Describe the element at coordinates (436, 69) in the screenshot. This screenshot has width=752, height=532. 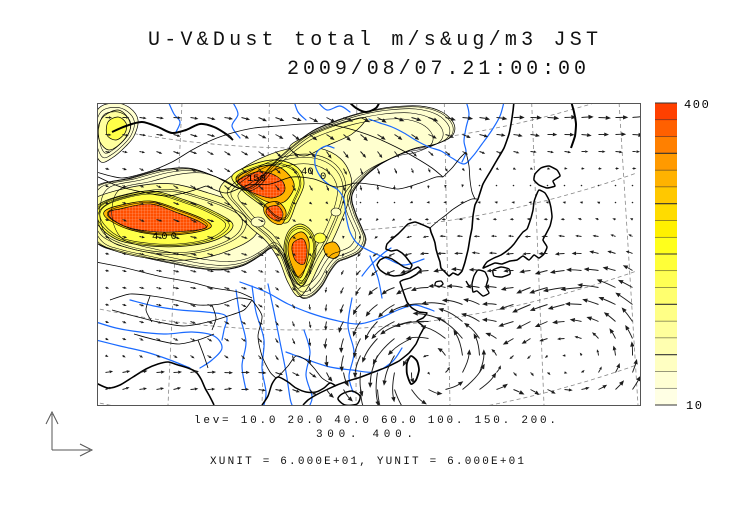
I see `svg-text: 2009/08/07.21:00:00` at that location.